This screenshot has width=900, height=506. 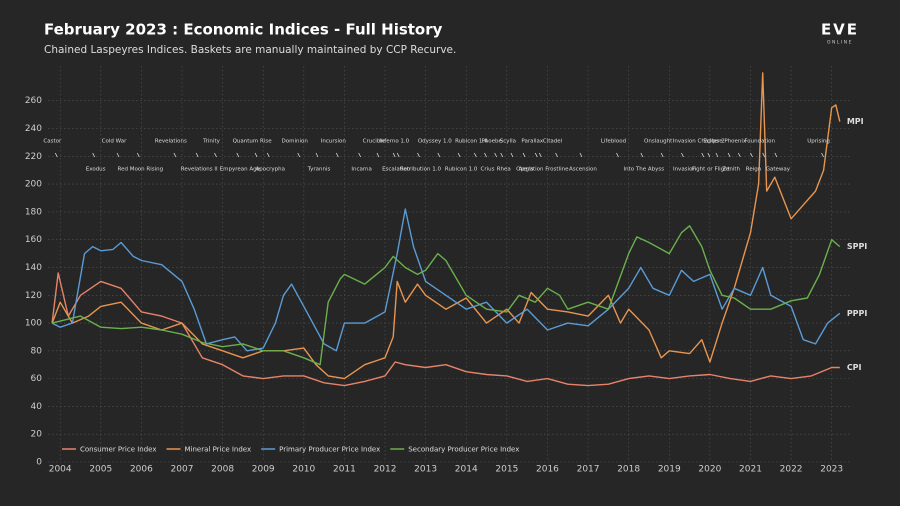 I want to click on logo-sub: ONLINE, so click(x=840, y=43).